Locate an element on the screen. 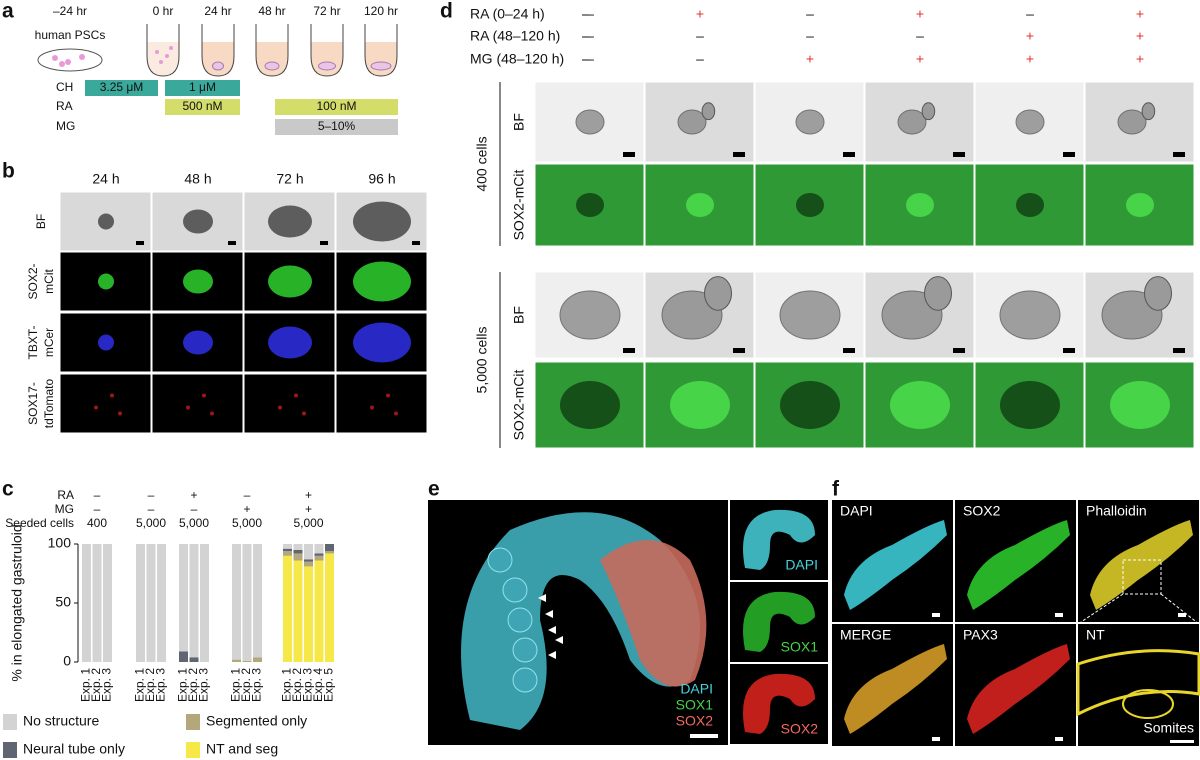  y-tick-label: 0 is located at coordinates (67, 661).